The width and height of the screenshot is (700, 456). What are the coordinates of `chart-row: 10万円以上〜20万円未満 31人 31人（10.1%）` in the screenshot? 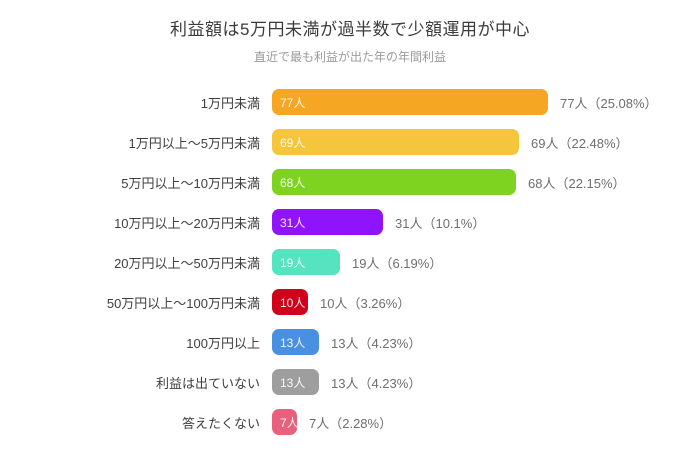 It's located at (350, 222).